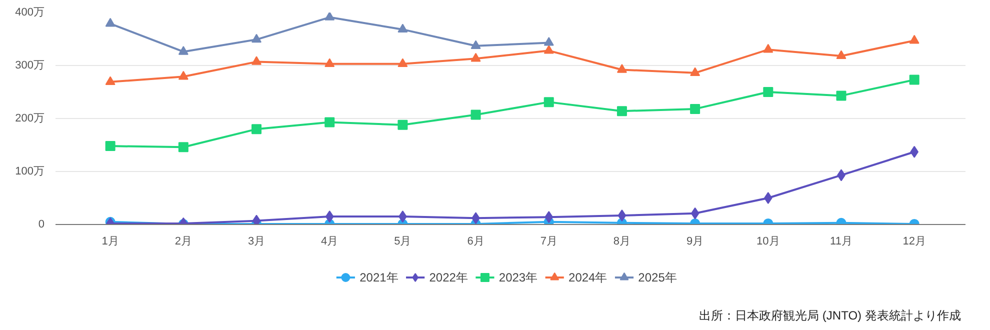 The width and height of the screenshot is (990, 330). I want to click on x-tick-label: 9月, so click(695, 242).